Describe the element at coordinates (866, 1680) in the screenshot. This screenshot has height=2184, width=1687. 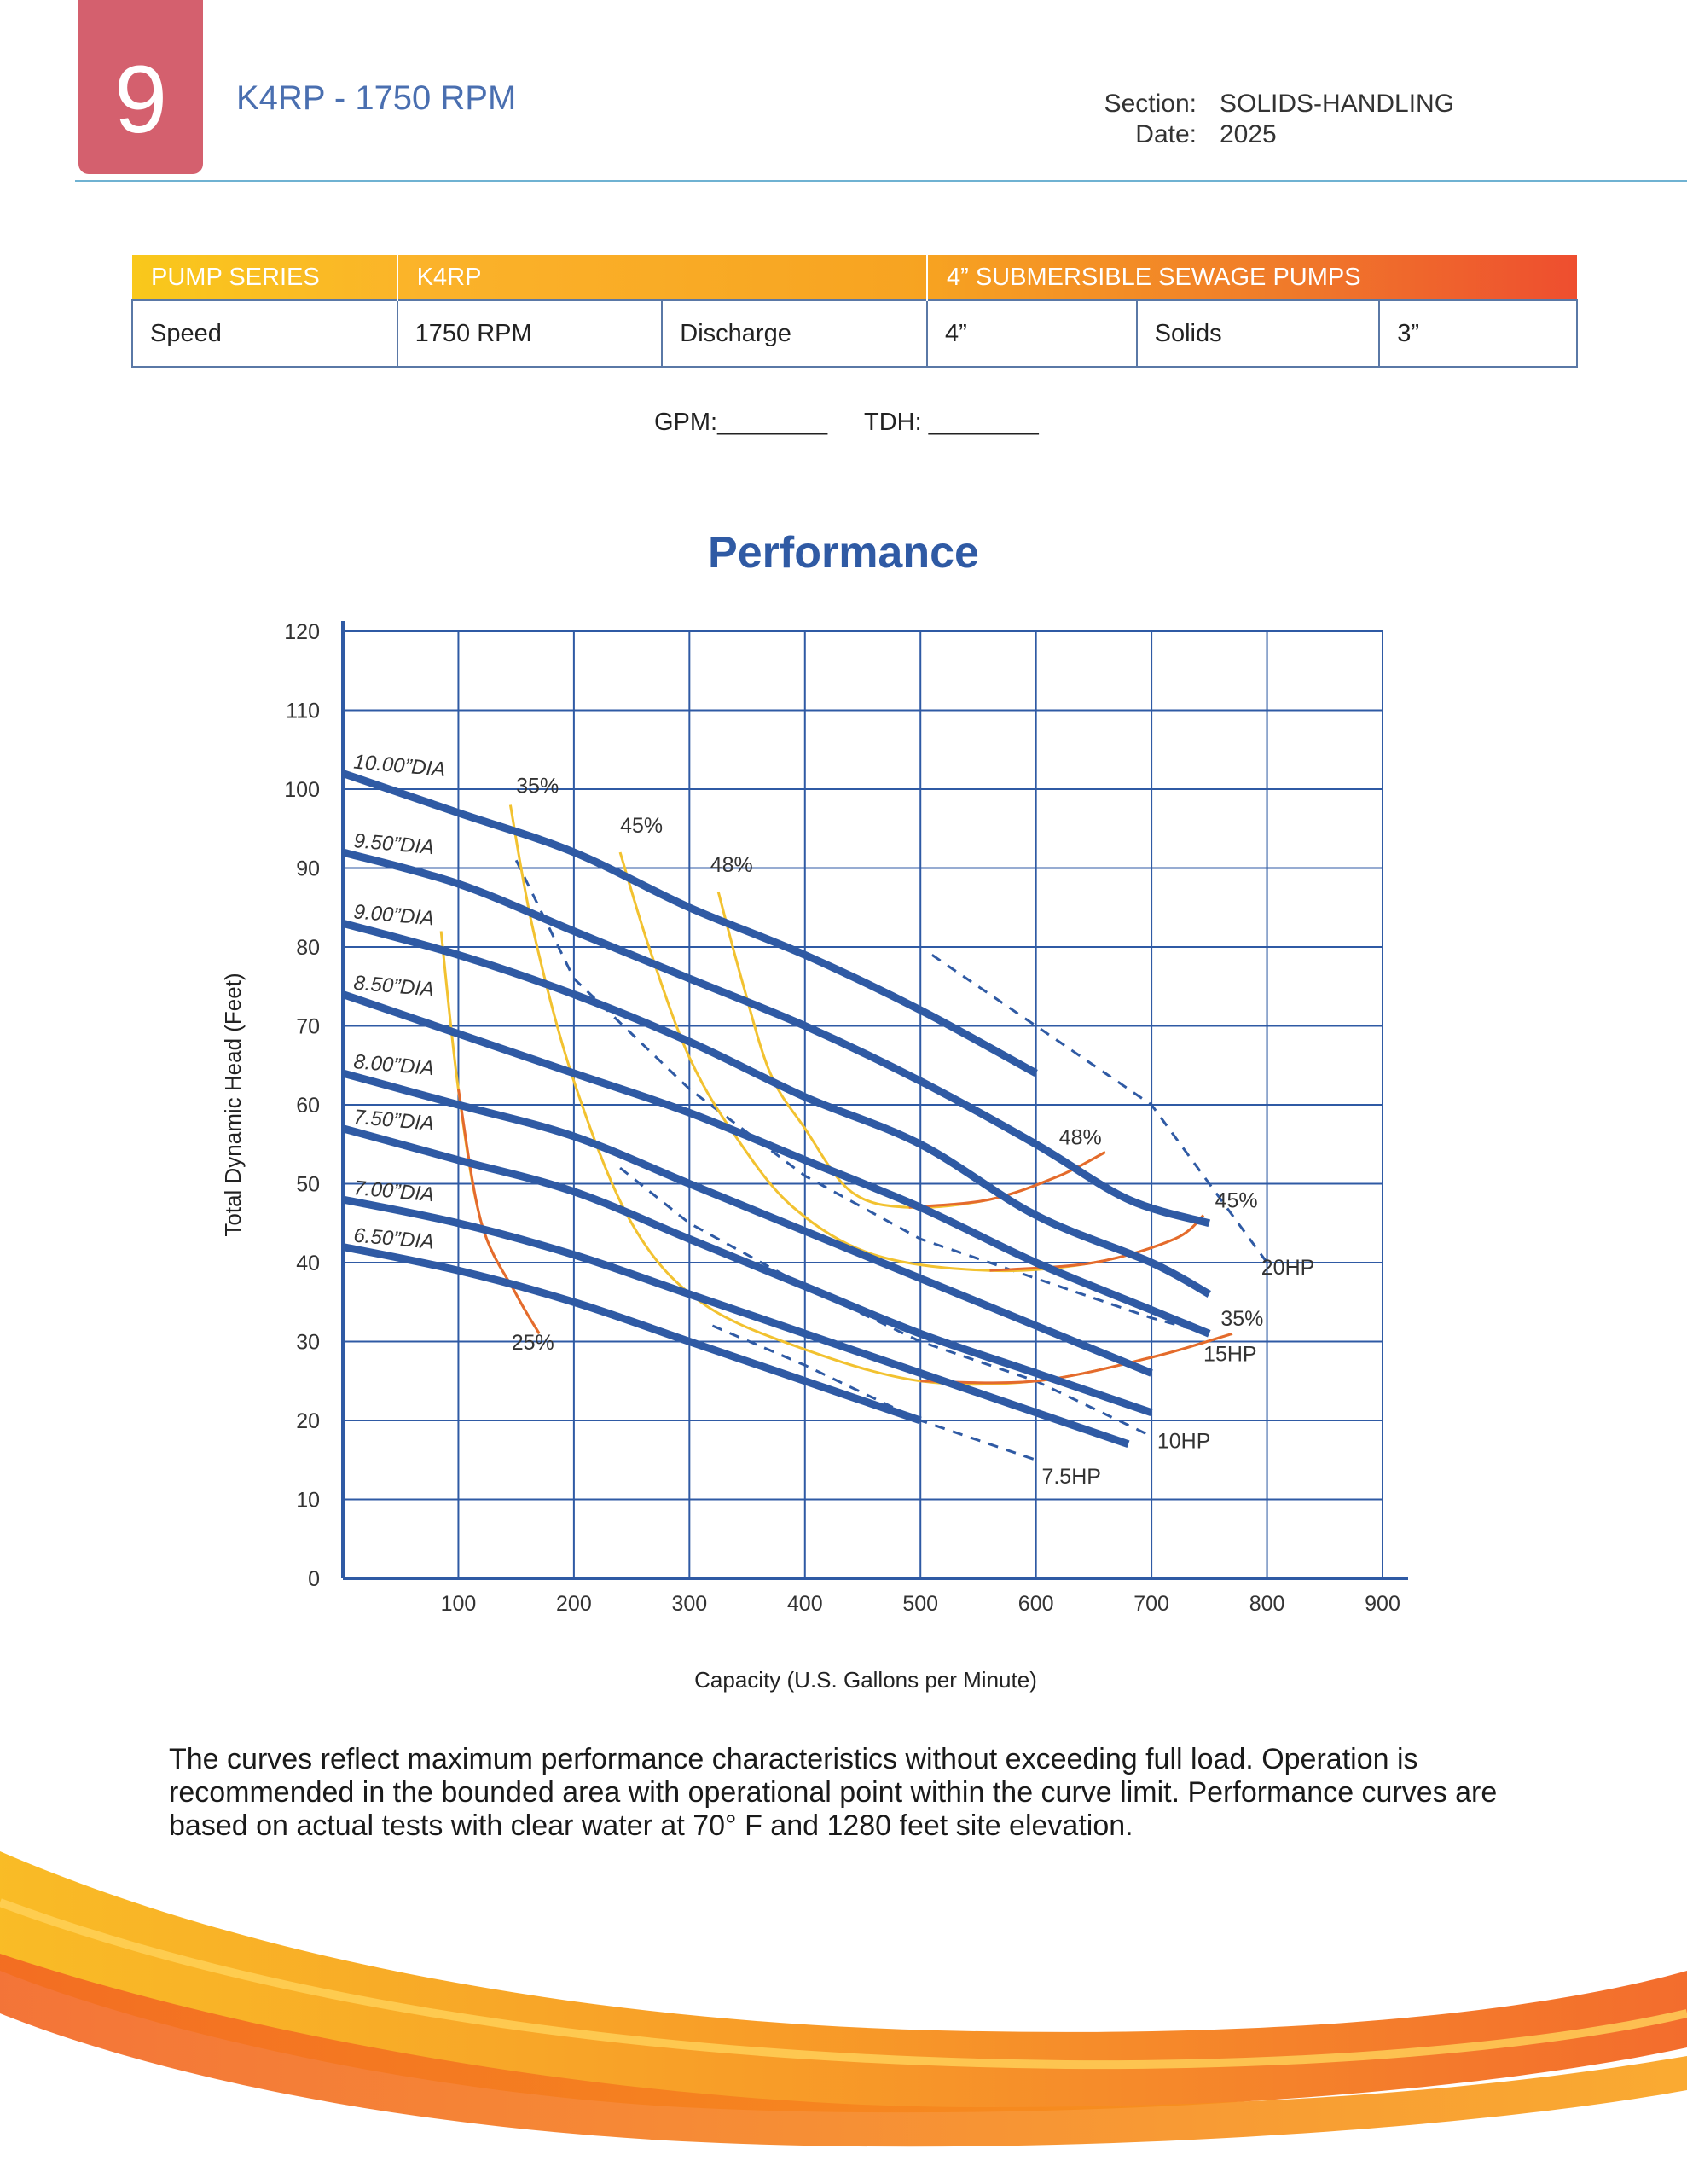
I see `x-axis-label: Capacity (U.S. Gallons per Minute)` at that location.